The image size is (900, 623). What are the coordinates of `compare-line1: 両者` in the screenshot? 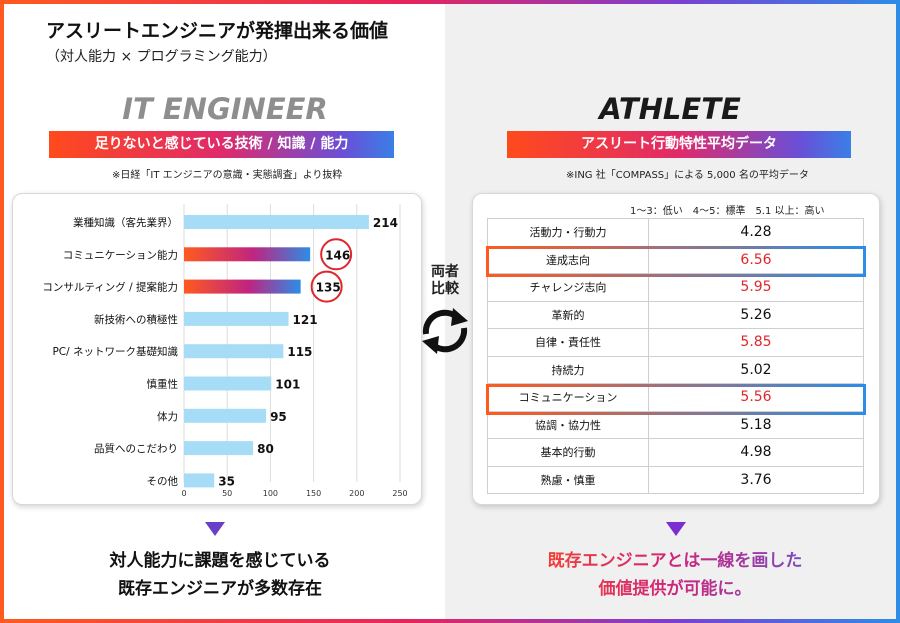 It's located at (445, 272).